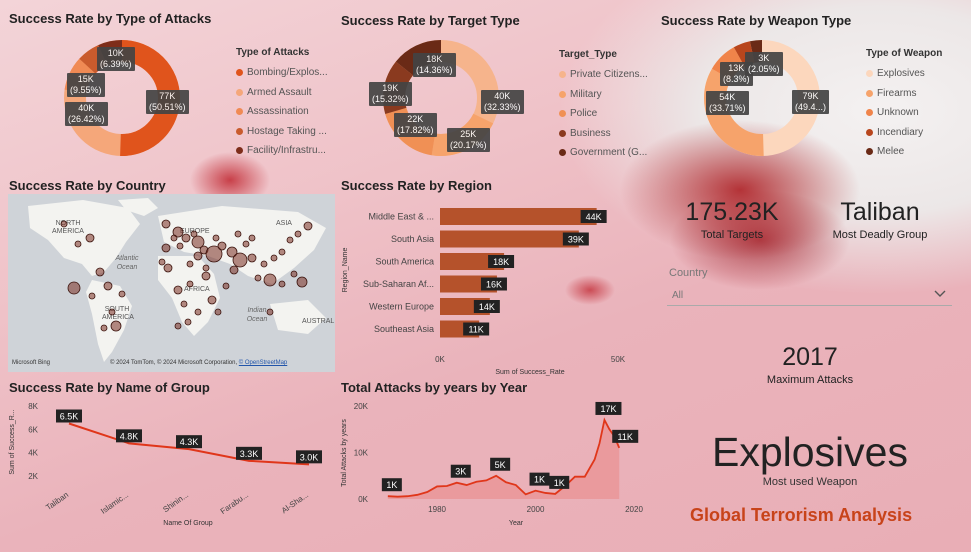  I want to click on region-value-label: 44K, so click(594, 217).